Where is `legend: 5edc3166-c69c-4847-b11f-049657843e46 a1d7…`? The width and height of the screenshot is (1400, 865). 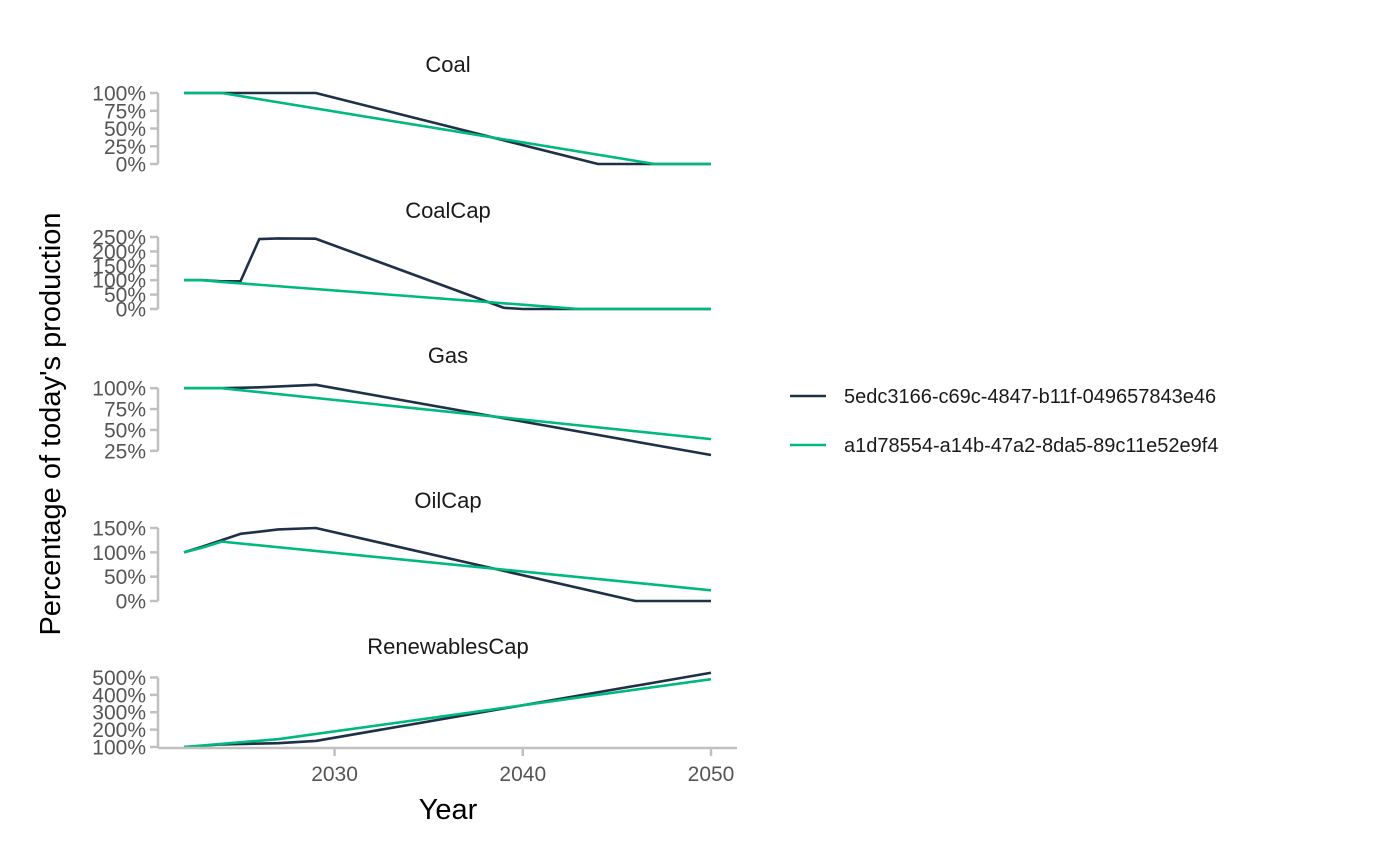 legend: 5edc3166-c69c-4847-b11f-049657843e46 a1d7… is located at coordinates (1004, 421).